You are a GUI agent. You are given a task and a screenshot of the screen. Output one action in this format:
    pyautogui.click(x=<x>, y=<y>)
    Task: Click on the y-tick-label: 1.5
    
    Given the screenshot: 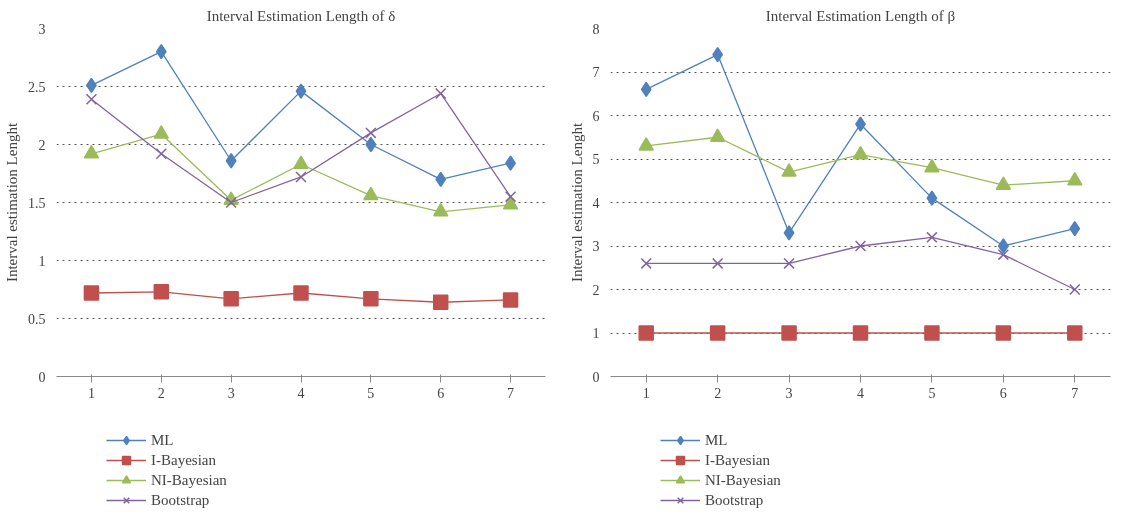 What is the action you would take?
    pyautogui.click(x=37, y=203)
    